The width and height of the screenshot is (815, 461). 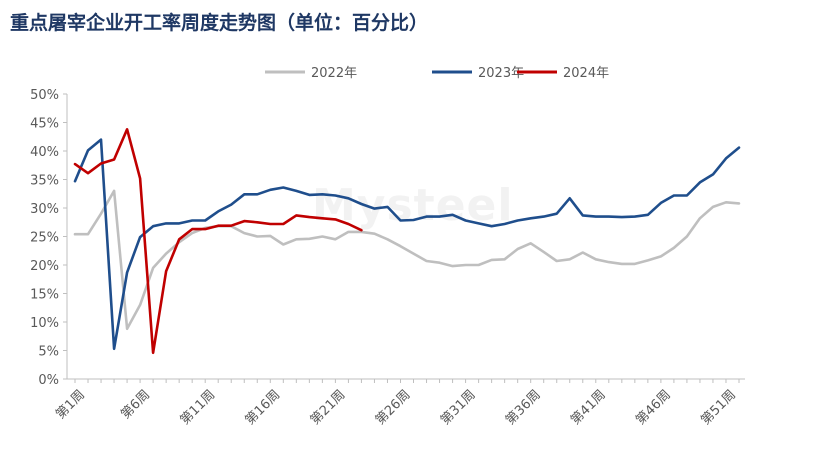 What do you see at coordinates (328, 407) in the screenshot?
I see `x-tick-label: 第21周` at bounding box center [328, 407].